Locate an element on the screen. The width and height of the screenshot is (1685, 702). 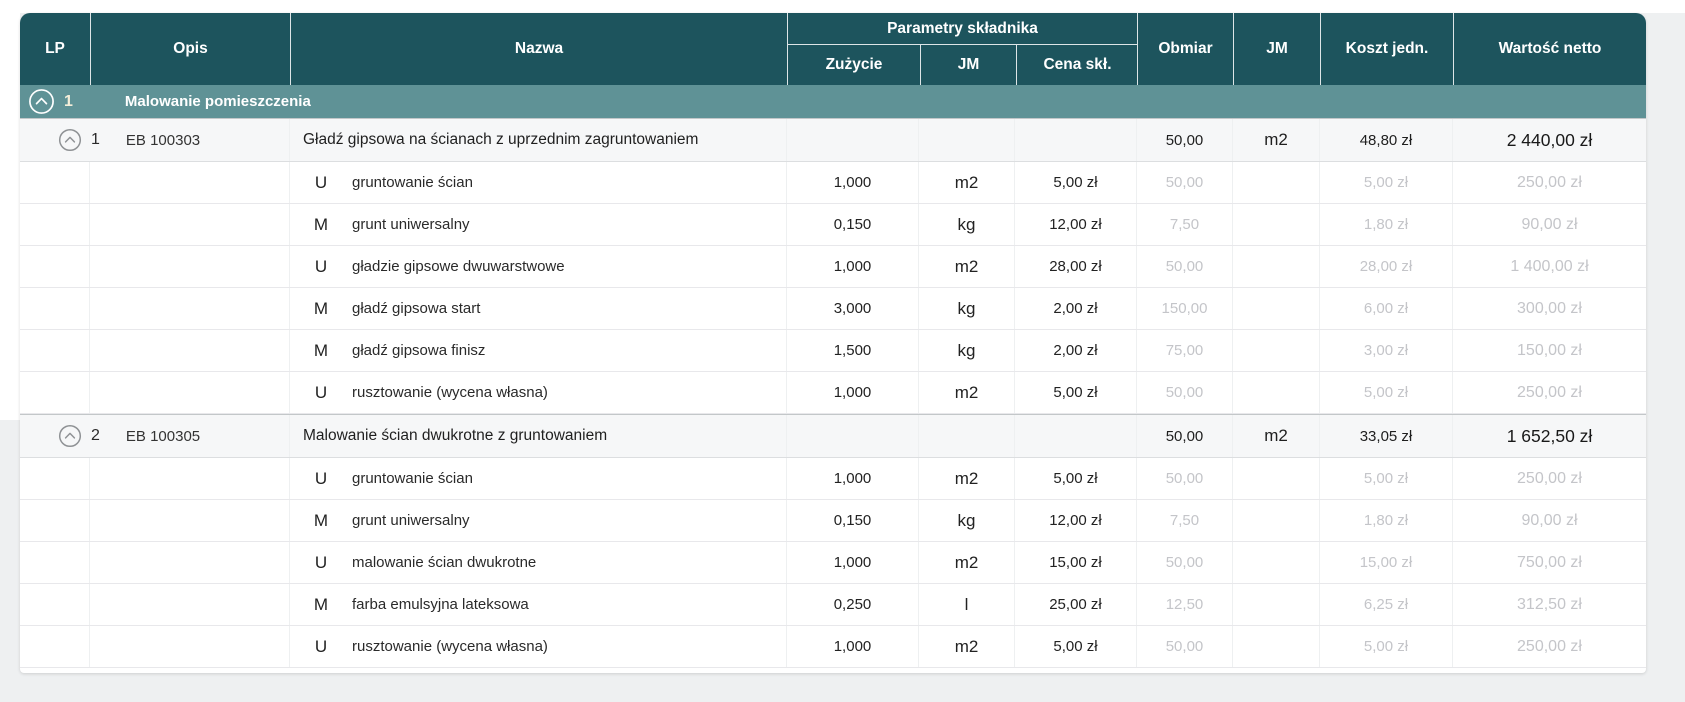
component-name: gładź gipsowa start is located at coordinates (416, 308).